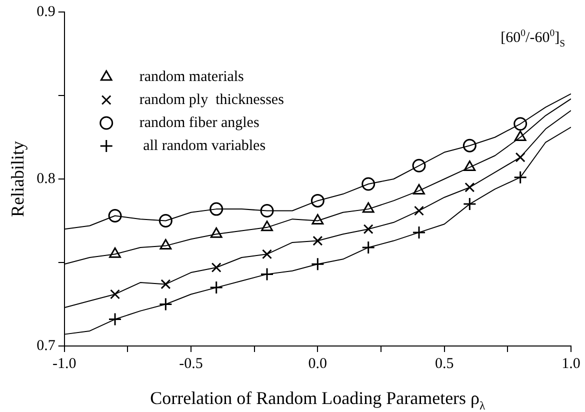 Image resolution: width=585 pixels, height=412 pixels. I want to click on x-tick-label: 0.0, so click(318, 364).